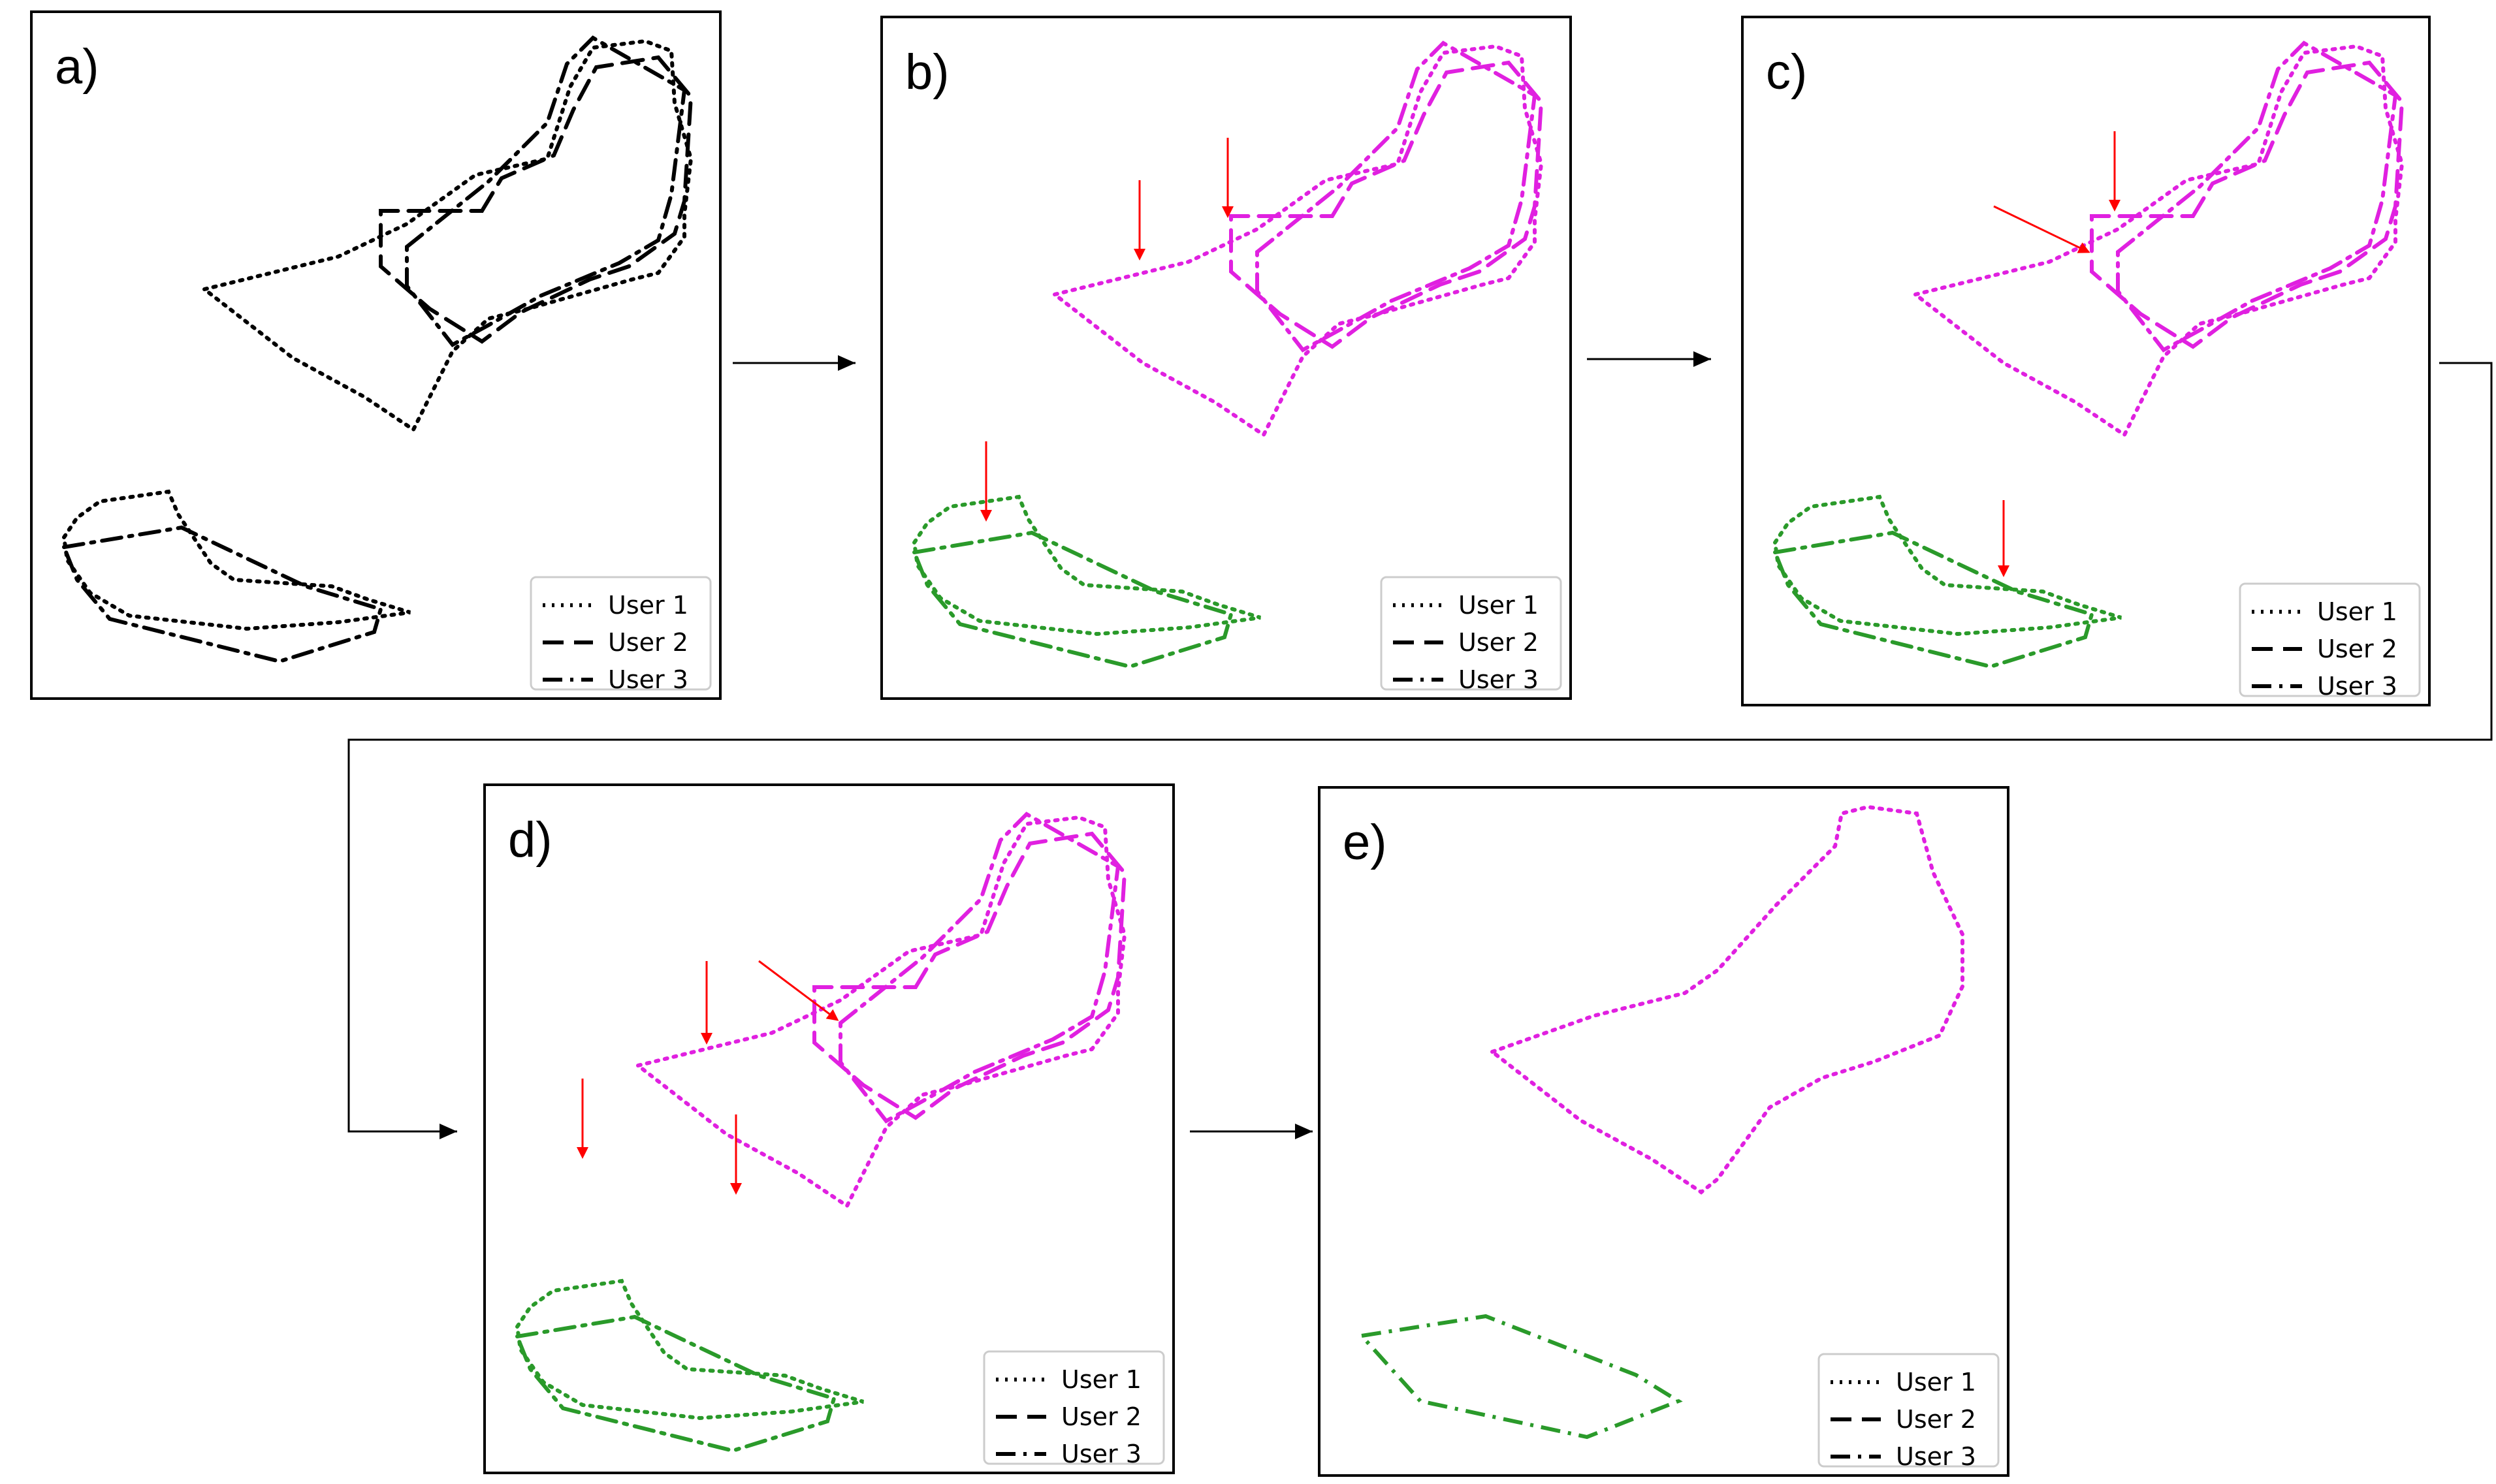  What do you see at coordinates (77, 67) in the screenshot?
I see `panel-label: a)` at bounding box center [77, 67].